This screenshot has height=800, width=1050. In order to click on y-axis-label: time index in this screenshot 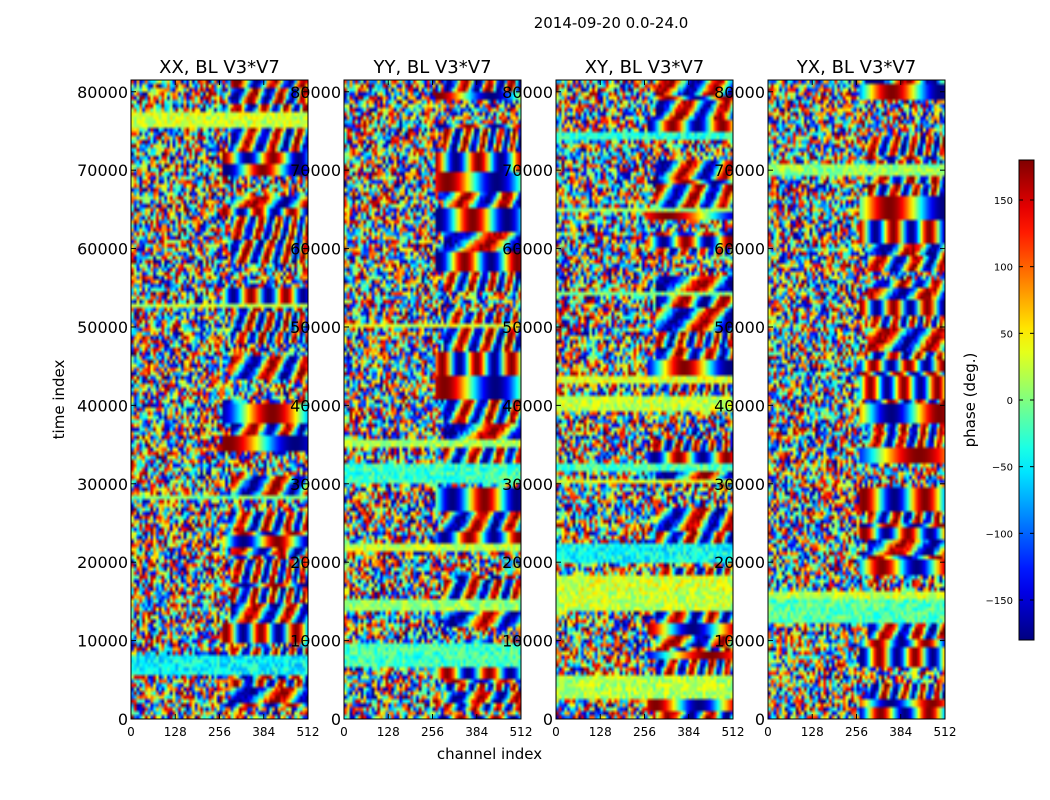, I will do `click(59, 400)`.